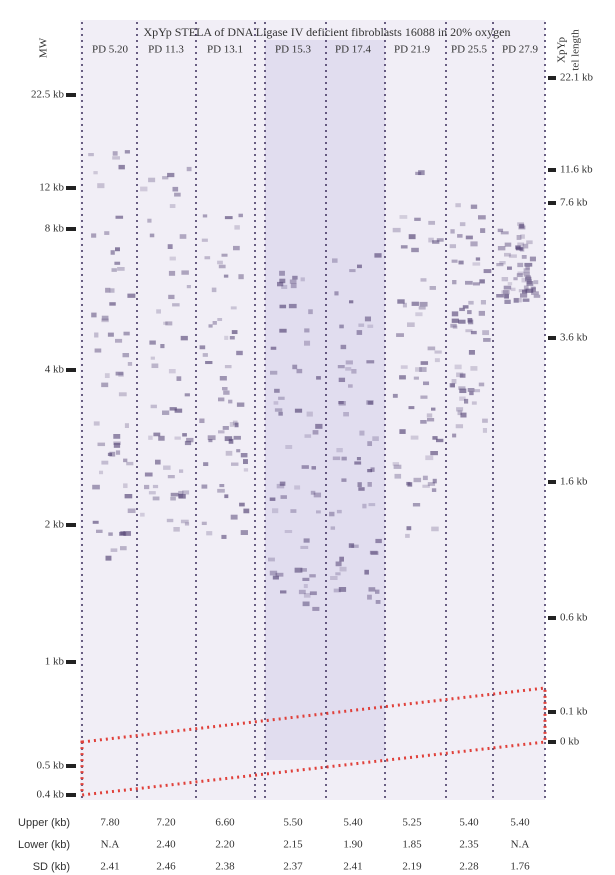  What do you see at coordinates (51, 188) in the screenshot?
I see `left-marker-label: 12 kb` at bounding box center [51, 188].